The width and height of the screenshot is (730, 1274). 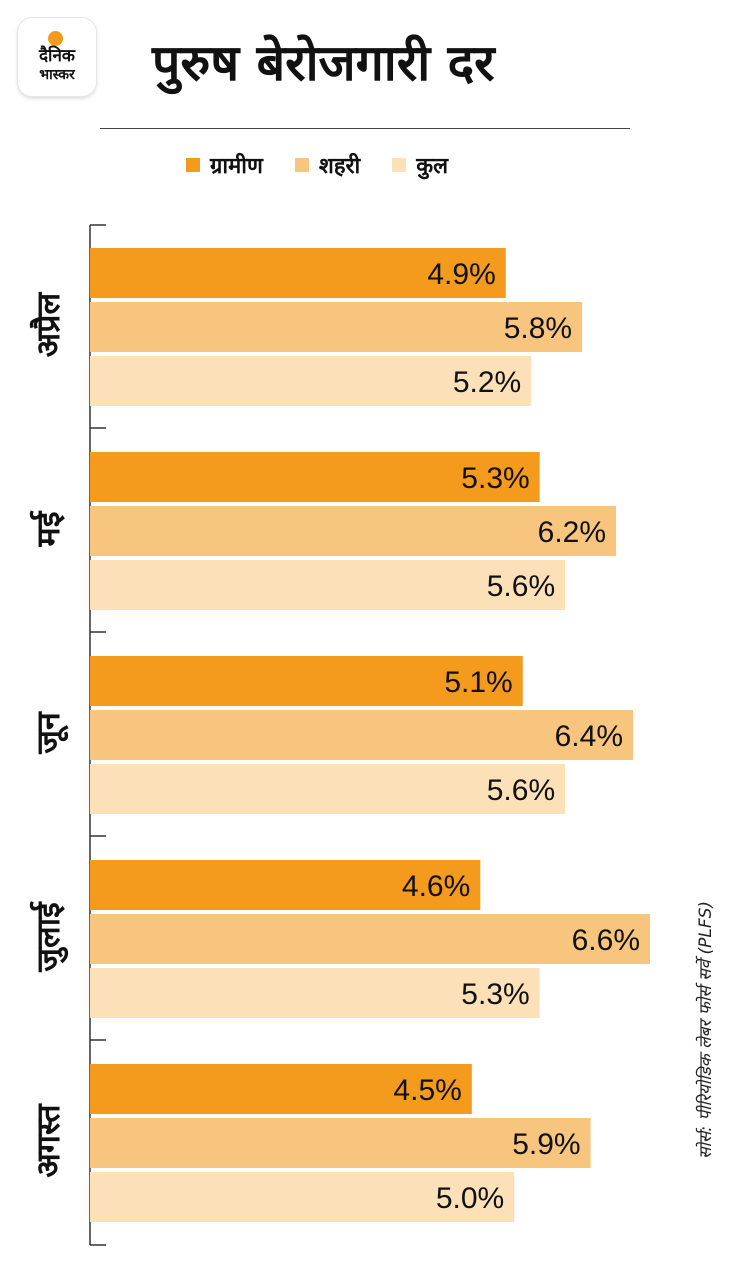 I want to click on brand-line-1: दैनिक, so click(x=57, y=56).